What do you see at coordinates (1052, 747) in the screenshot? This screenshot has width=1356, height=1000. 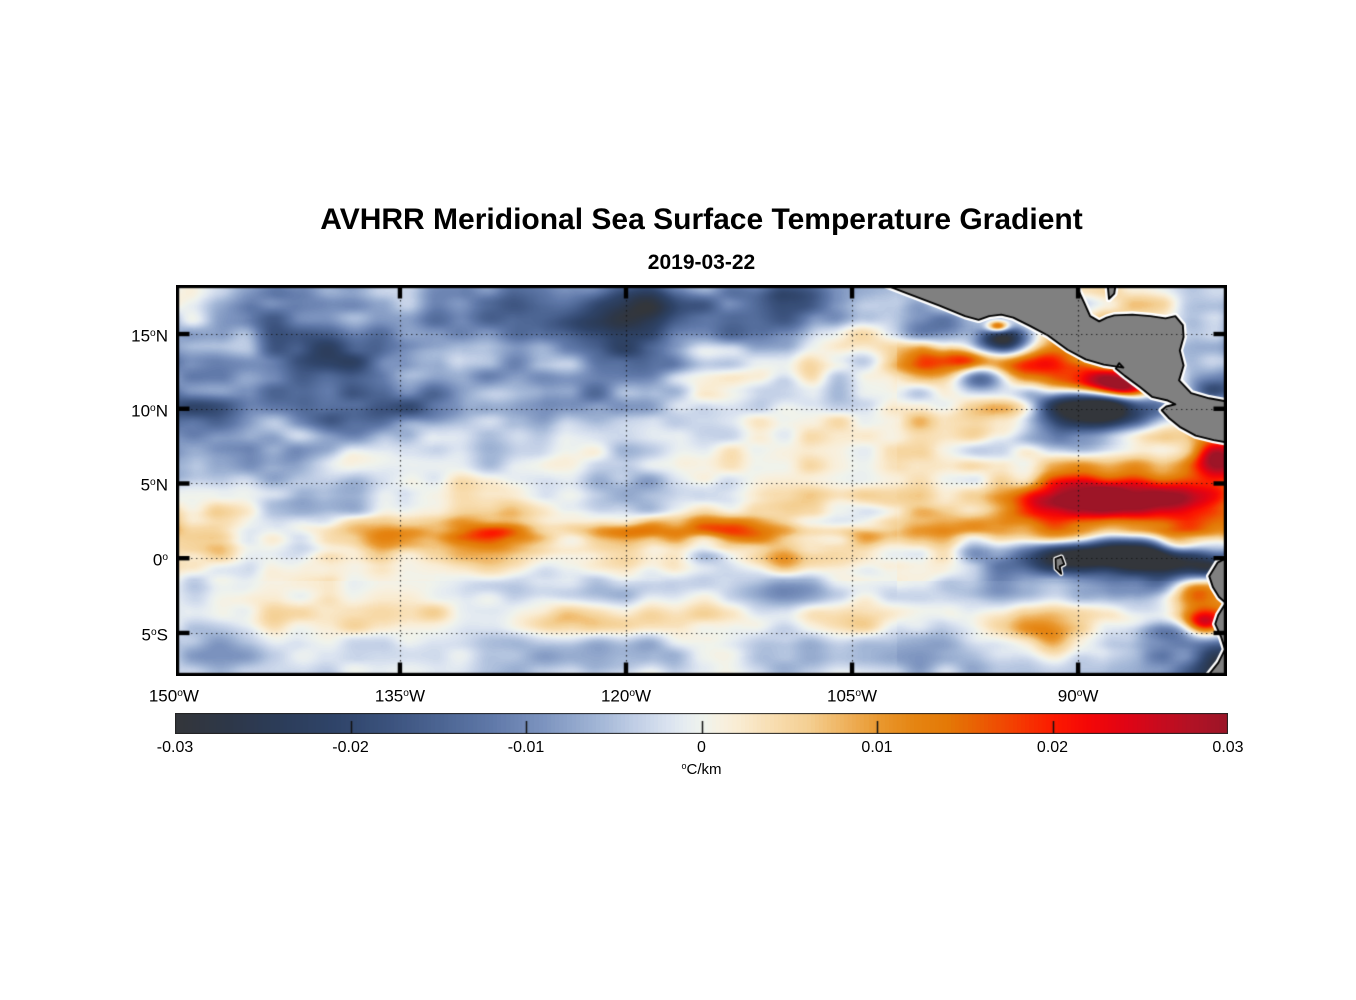 I see `colorbar-tick-label: 0.02` at bounding box center [1052, 747].